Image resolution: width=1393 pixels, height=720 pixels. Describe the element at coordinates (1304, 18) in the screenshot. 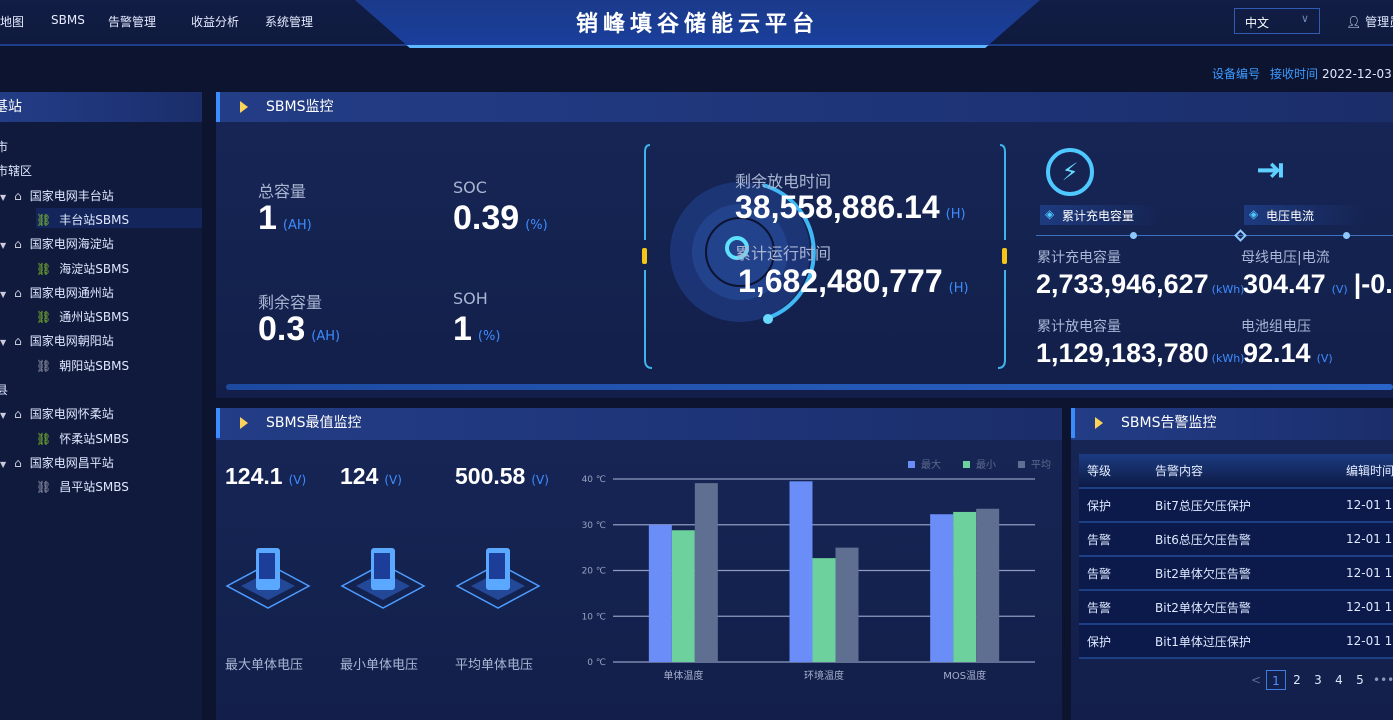

I see `chevron-down-icon: ∨` at that location.